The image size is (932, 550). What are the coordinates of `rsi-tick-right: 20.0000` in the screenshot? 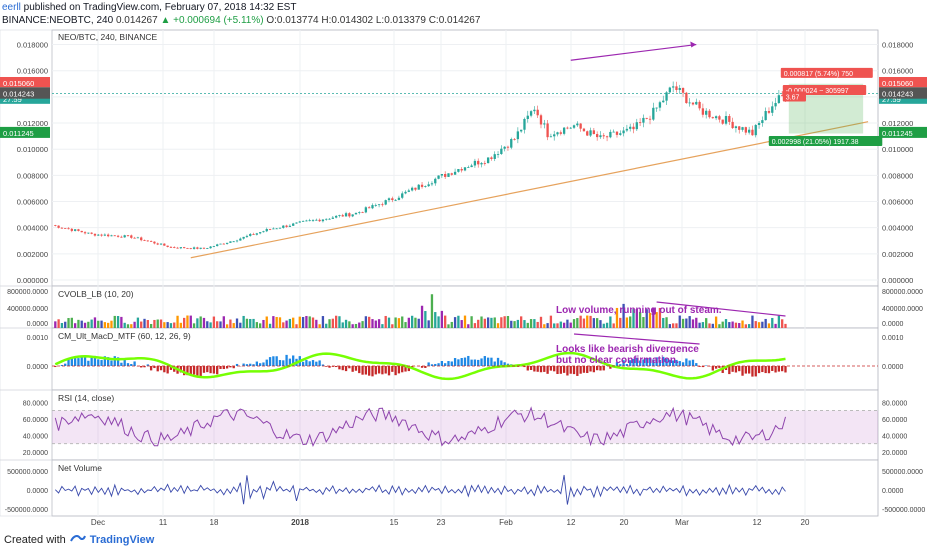 It's located at (894, 453).